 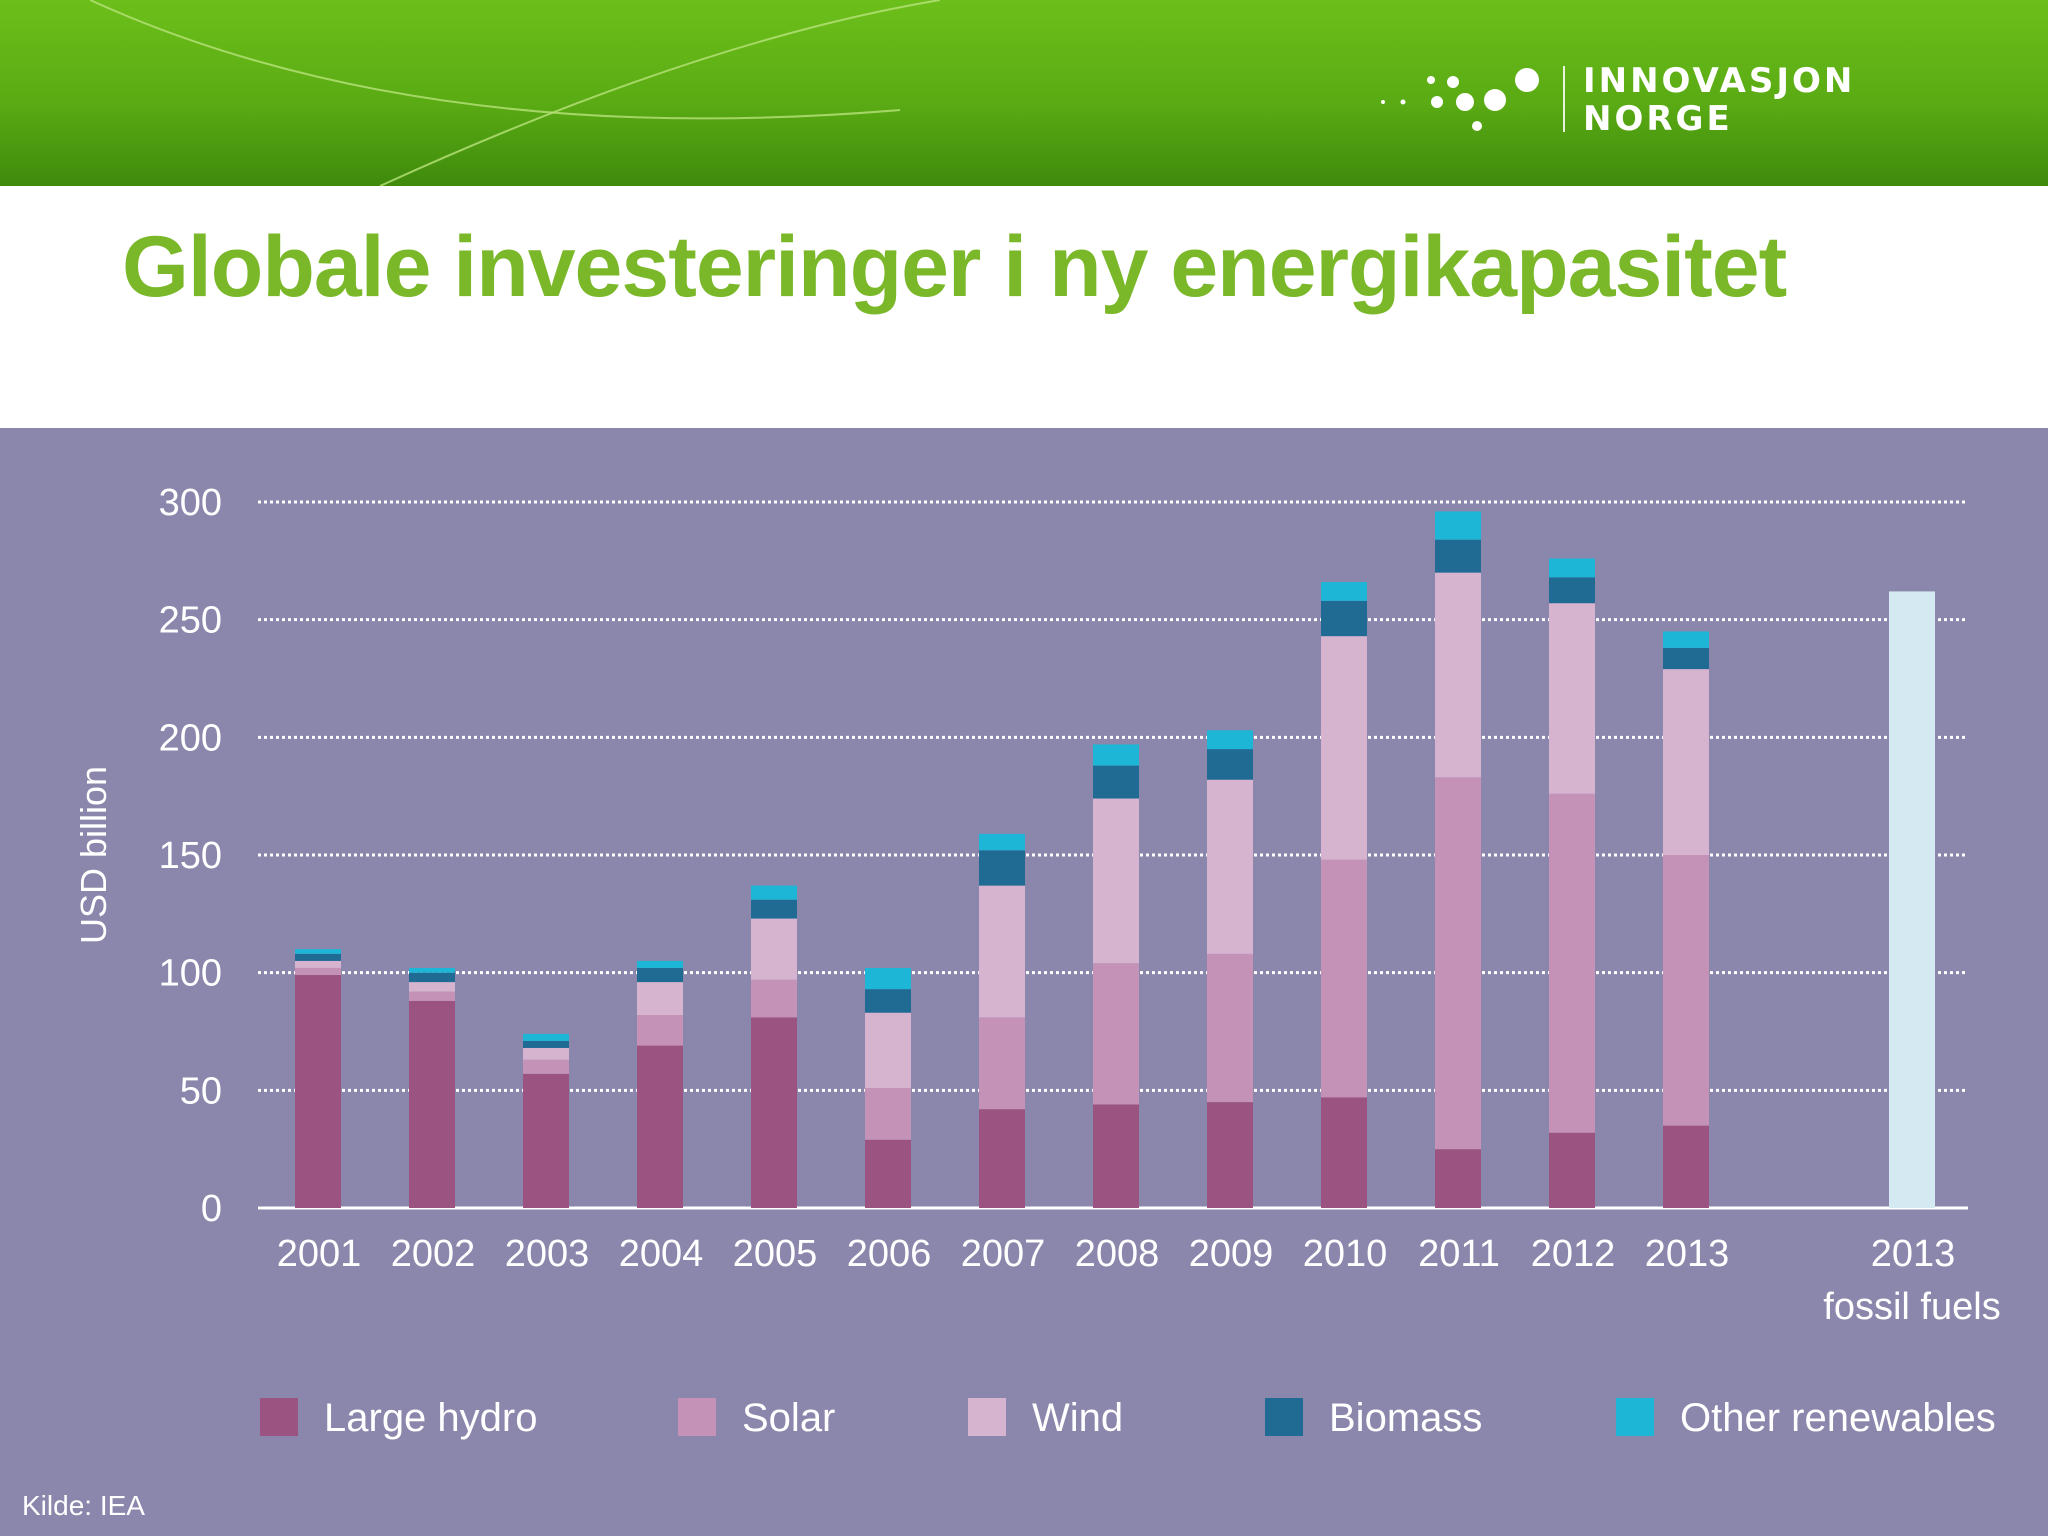 I want to click on innovasjon-norge-logo: INNOVASJON NORGE, so click(x=1635, y=98).